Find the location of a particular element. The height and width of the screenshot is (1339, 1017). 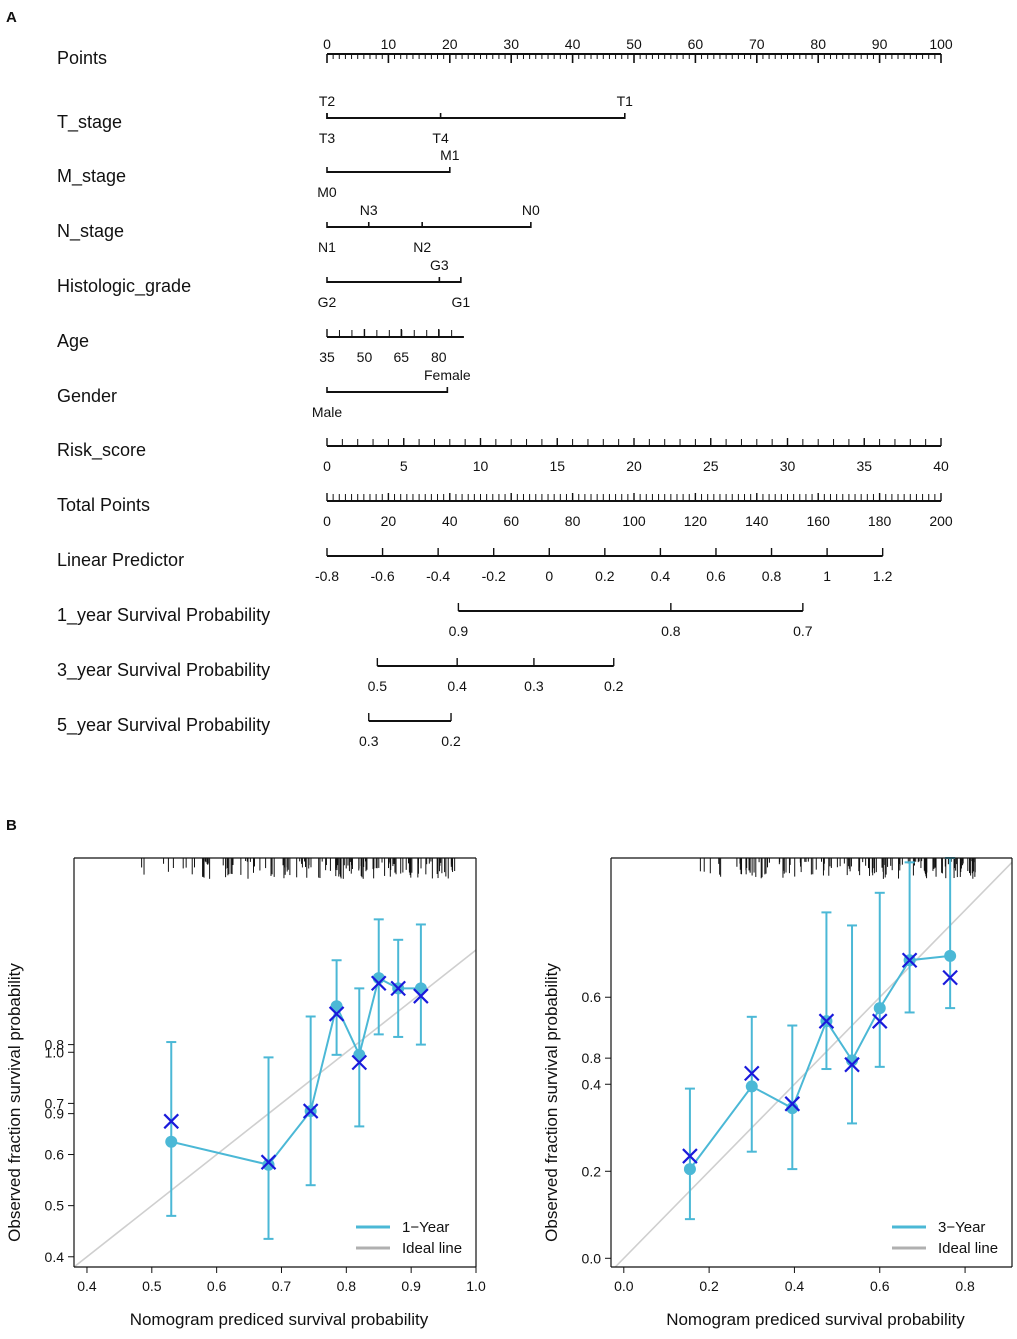

tick-label-3-year-survival-probability: 0.3 is located at coordinates (534, 686).